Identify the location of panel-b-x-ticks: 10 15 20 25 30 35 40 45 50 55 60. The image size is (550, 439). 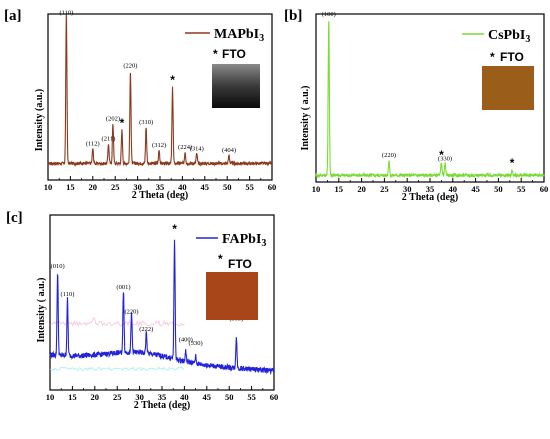
(430, 186).